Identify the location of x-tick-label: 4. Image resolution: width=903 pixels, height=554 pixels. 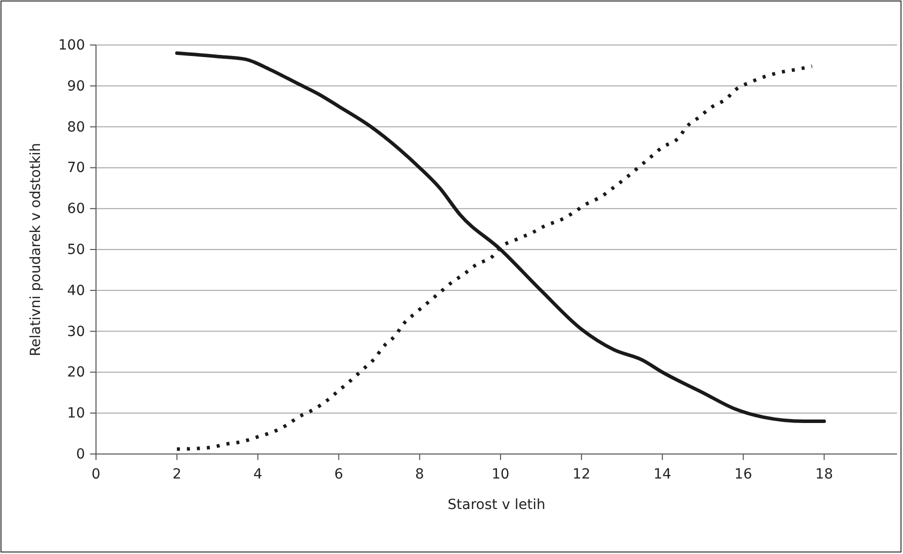
(257, 474).